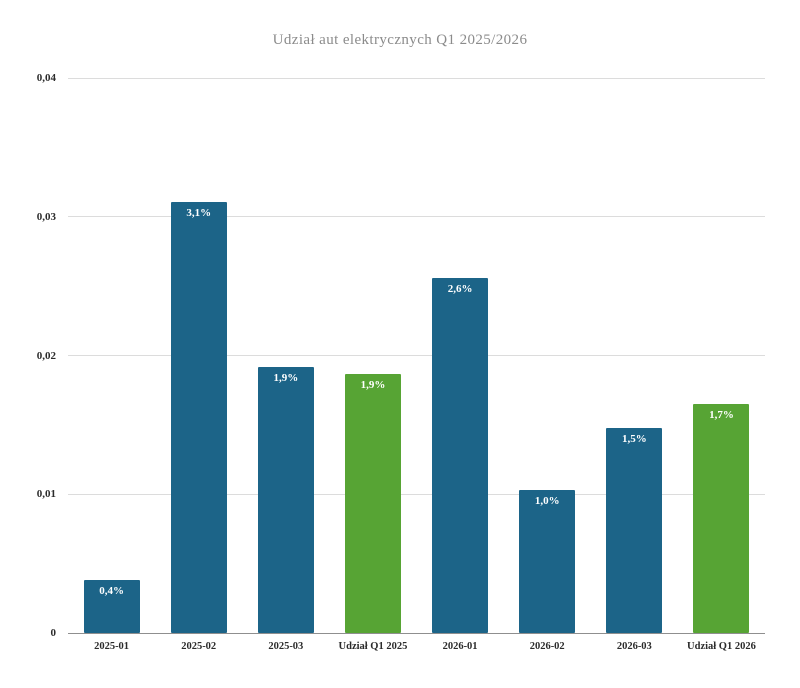  Describe the element at coordinates (46, 494) in the screenshot. I see `y-tick-label: 0,01` at that location.